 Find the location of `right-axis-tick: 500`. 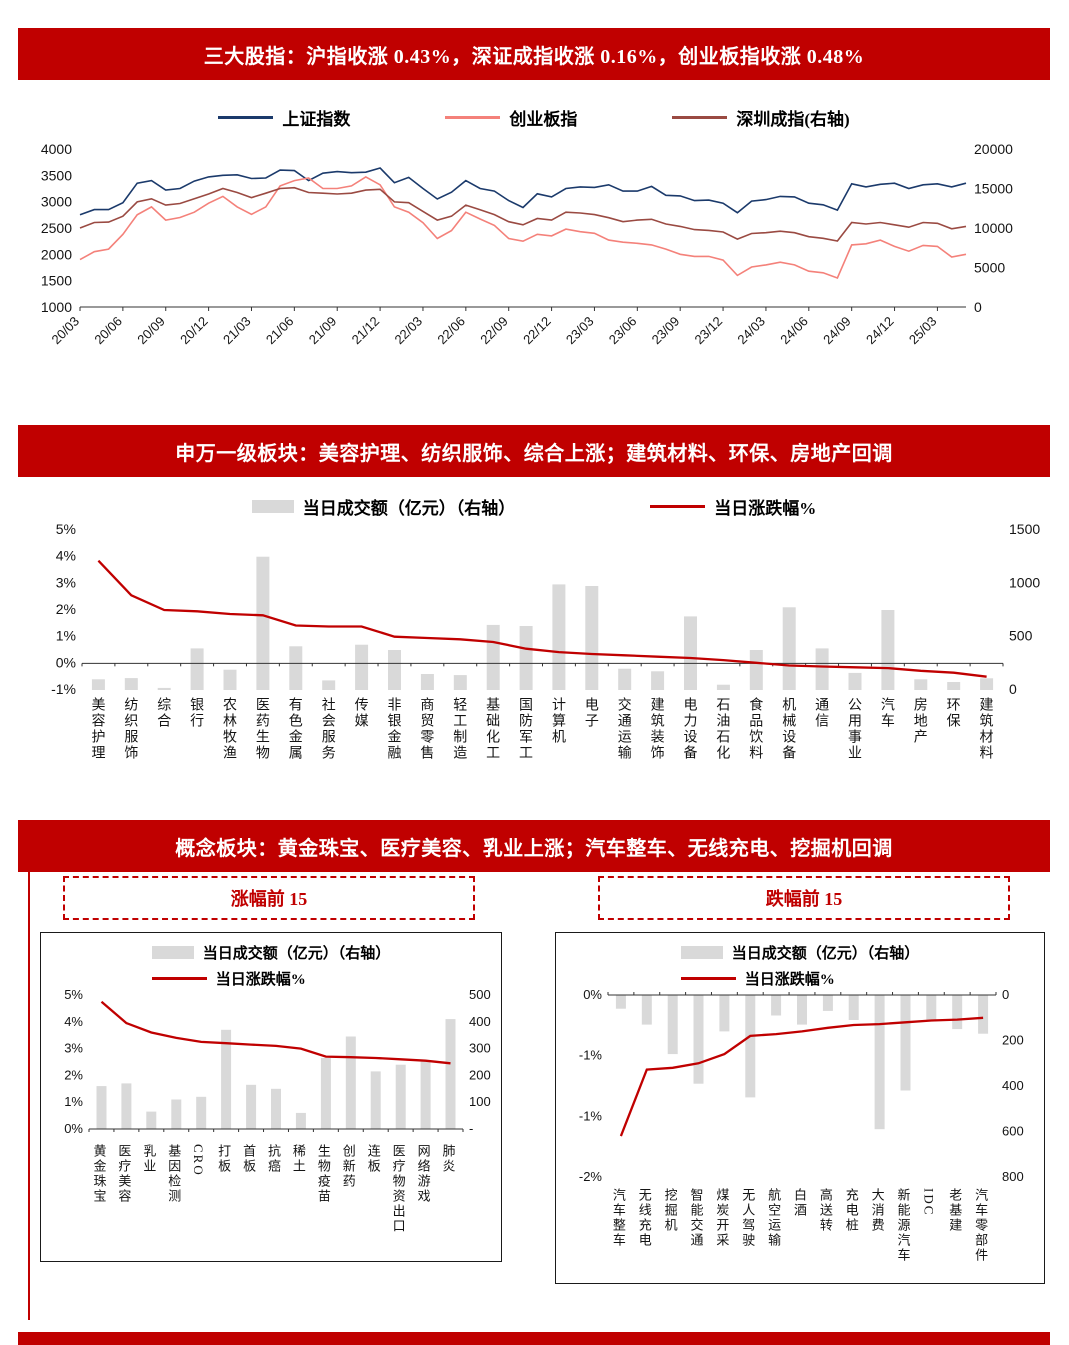

right-axis-tick: 500 is located at coordinates (480, 995).